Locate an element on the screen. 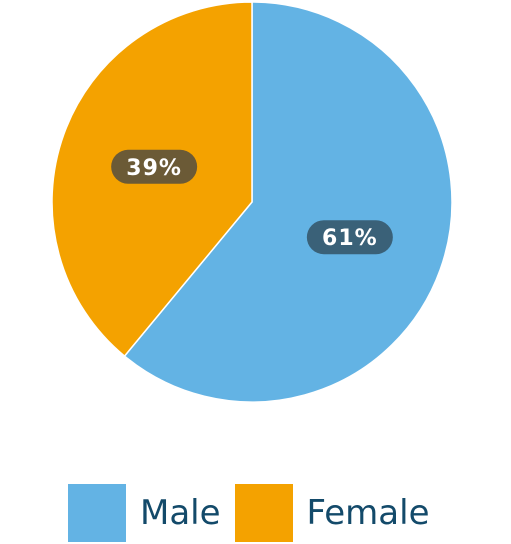 The width and height of the screenshot is (511, 544). legend-item-female: Female is located at coordinates (332, 513).